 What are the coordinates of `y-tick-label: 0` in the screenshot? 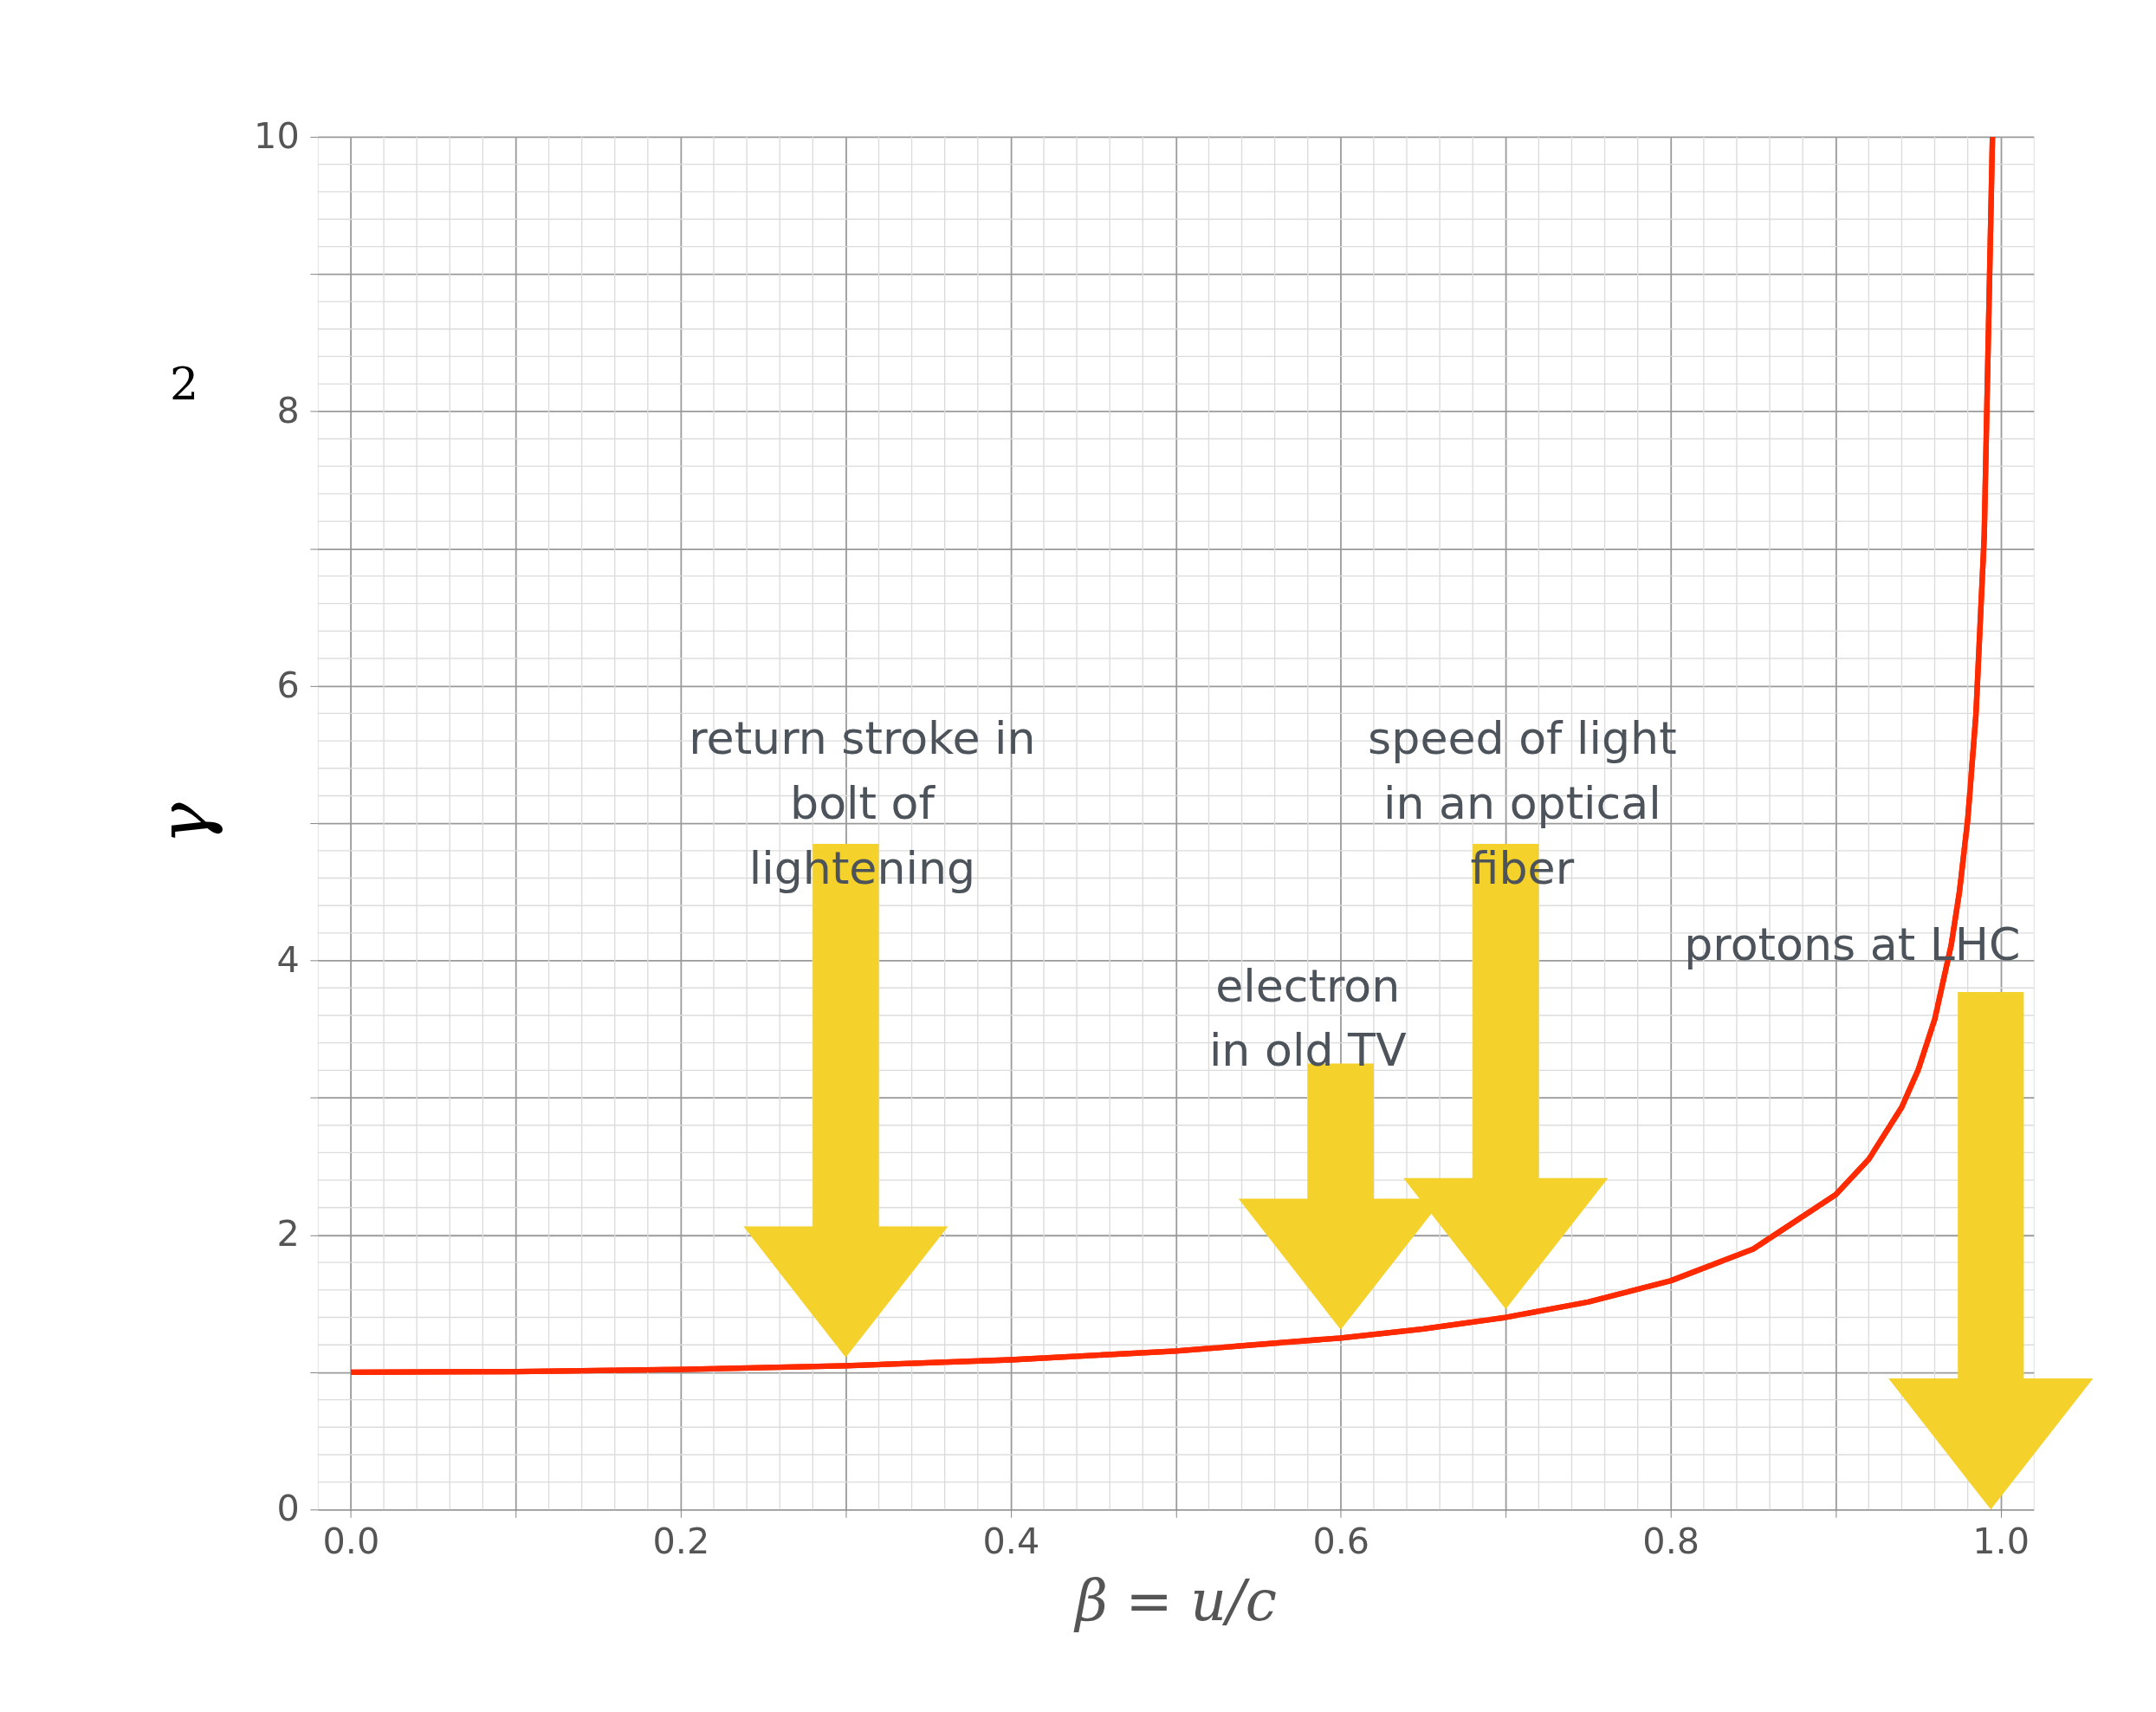 It's located at (288, 1509).